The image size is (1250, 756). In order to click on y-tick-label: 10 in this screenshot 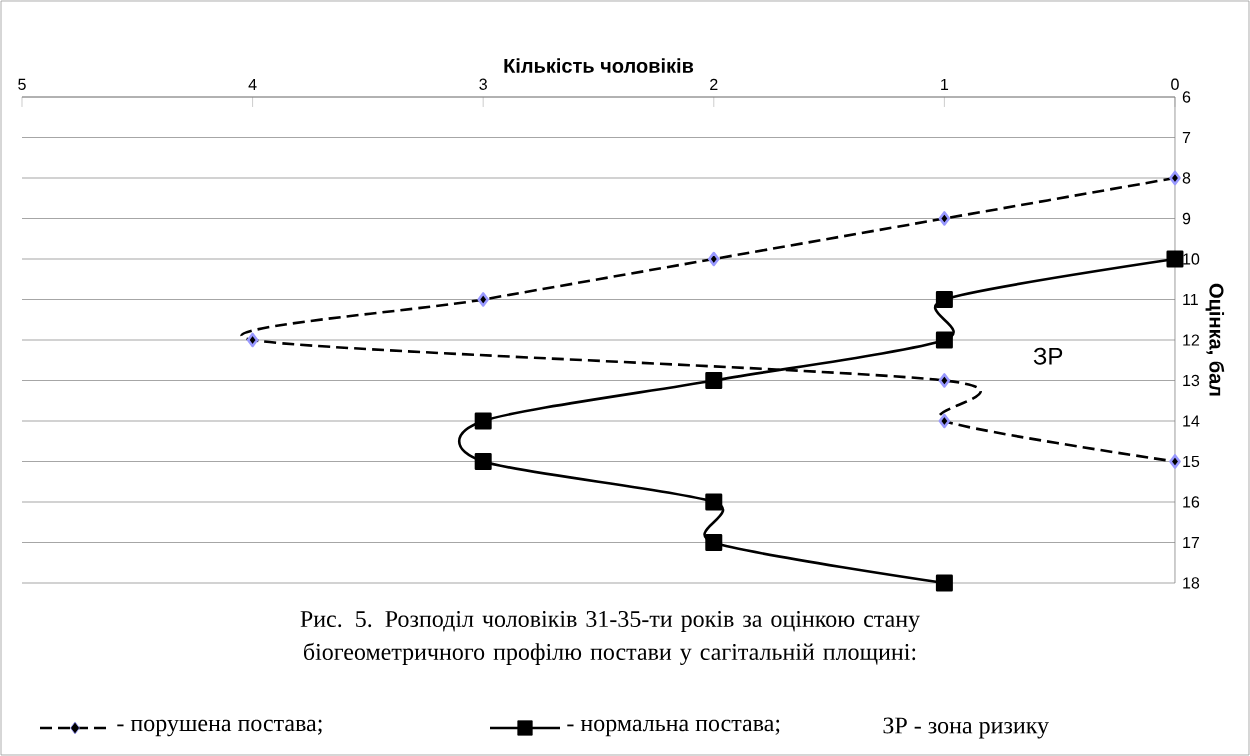, I will do `click(1191, 259)`.